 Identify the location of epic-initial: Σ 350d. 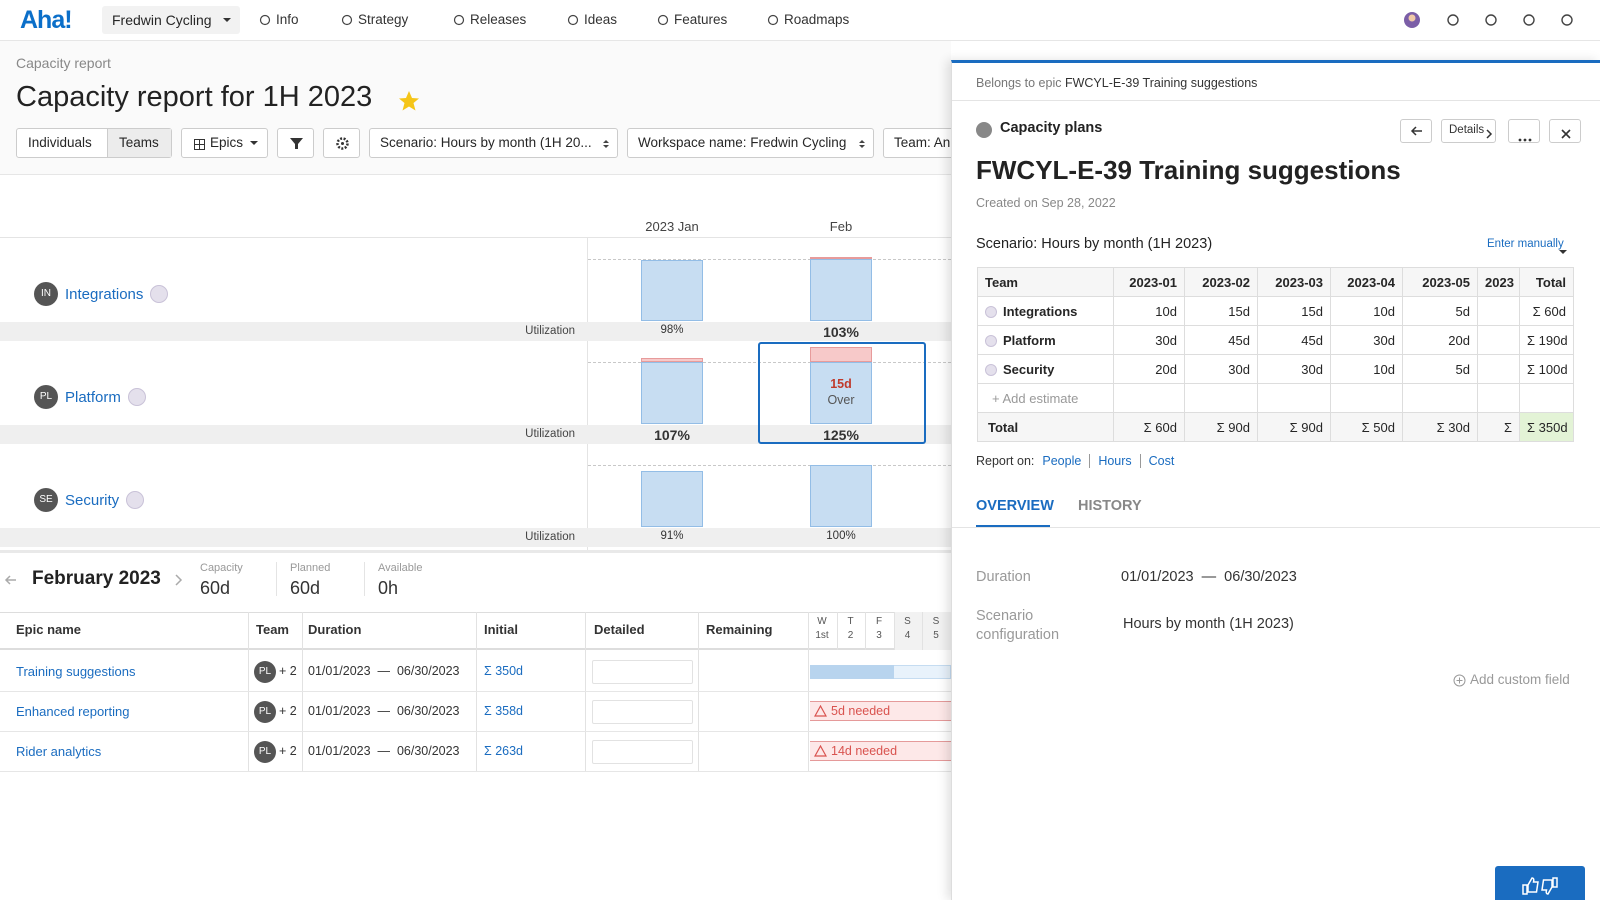
(504, 671).